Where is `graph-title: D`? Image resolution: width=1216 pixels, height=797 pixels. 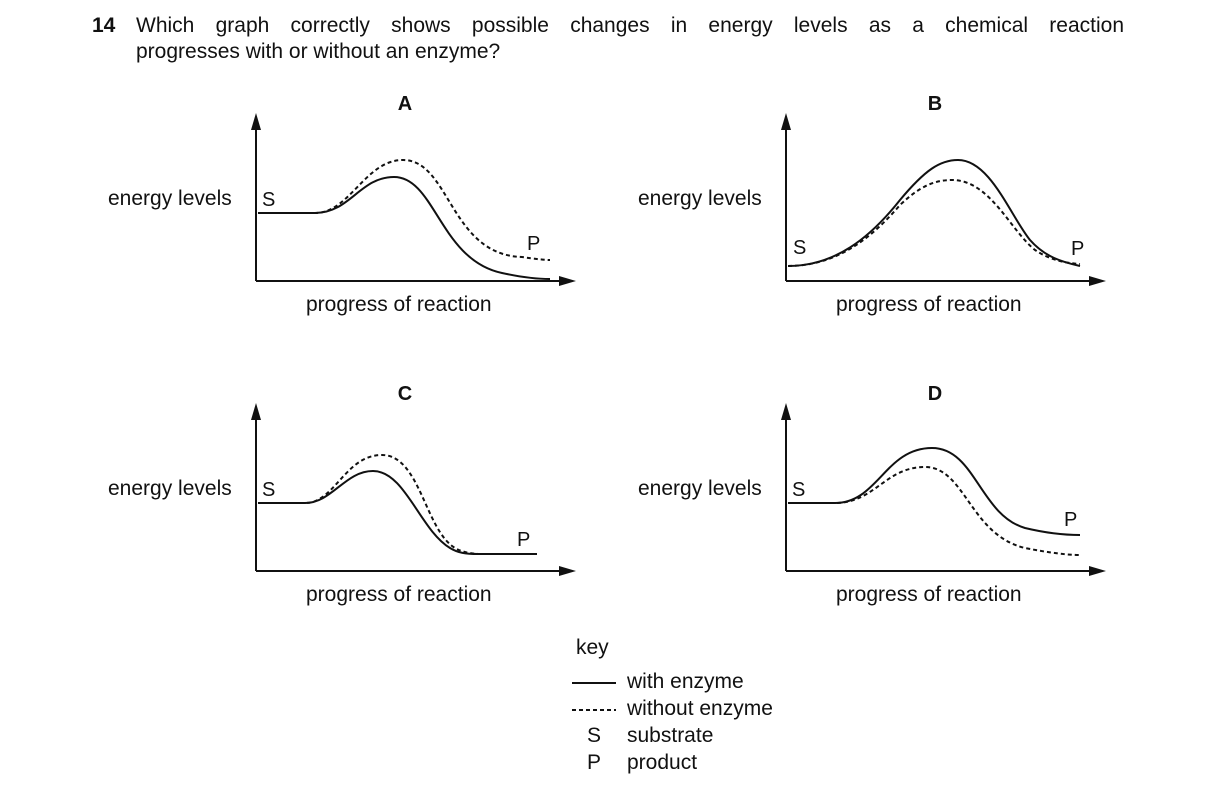 graph-title: D is located at coordinates (935, 394).